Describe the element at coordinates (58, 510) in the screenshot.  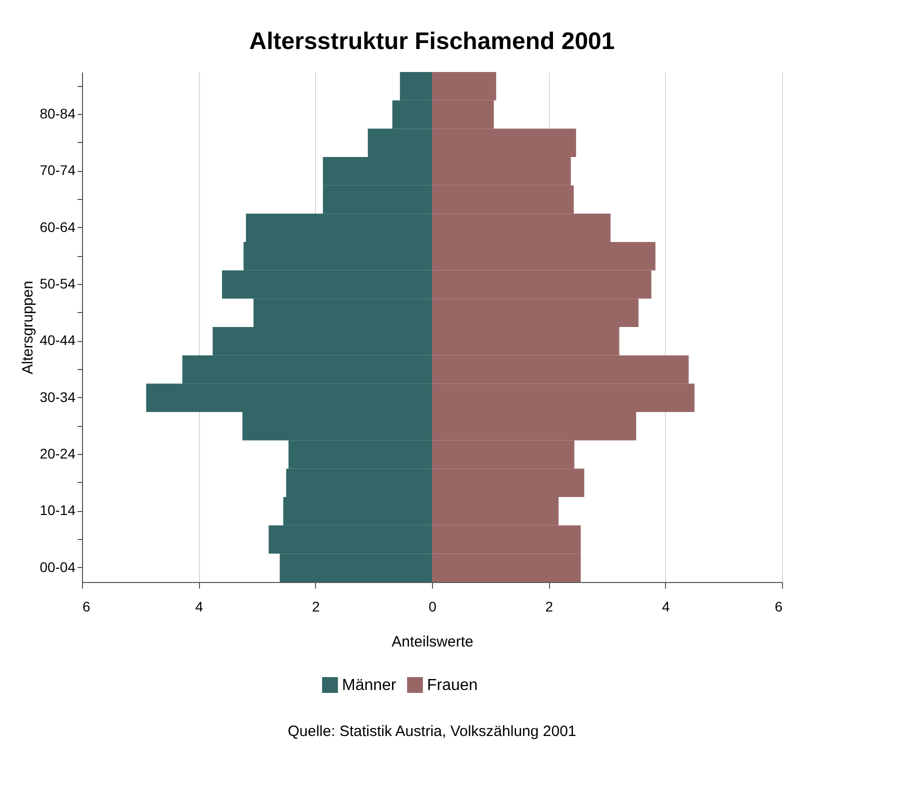
I see `y-tick-label: 10-14` at that location.